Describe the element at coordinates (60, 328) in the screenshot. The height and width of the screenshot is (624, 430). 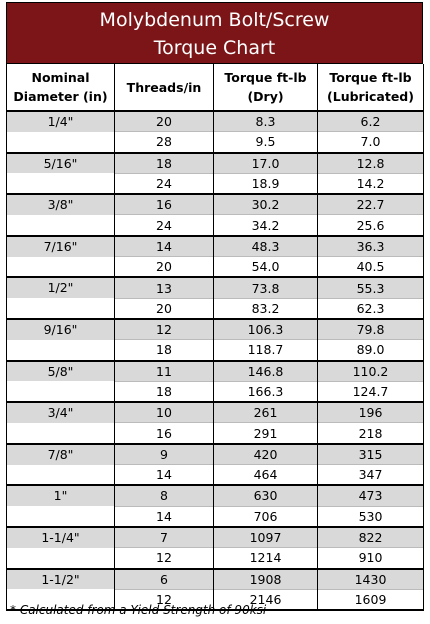
I see `diameter-cell: 9/16"` at that location.